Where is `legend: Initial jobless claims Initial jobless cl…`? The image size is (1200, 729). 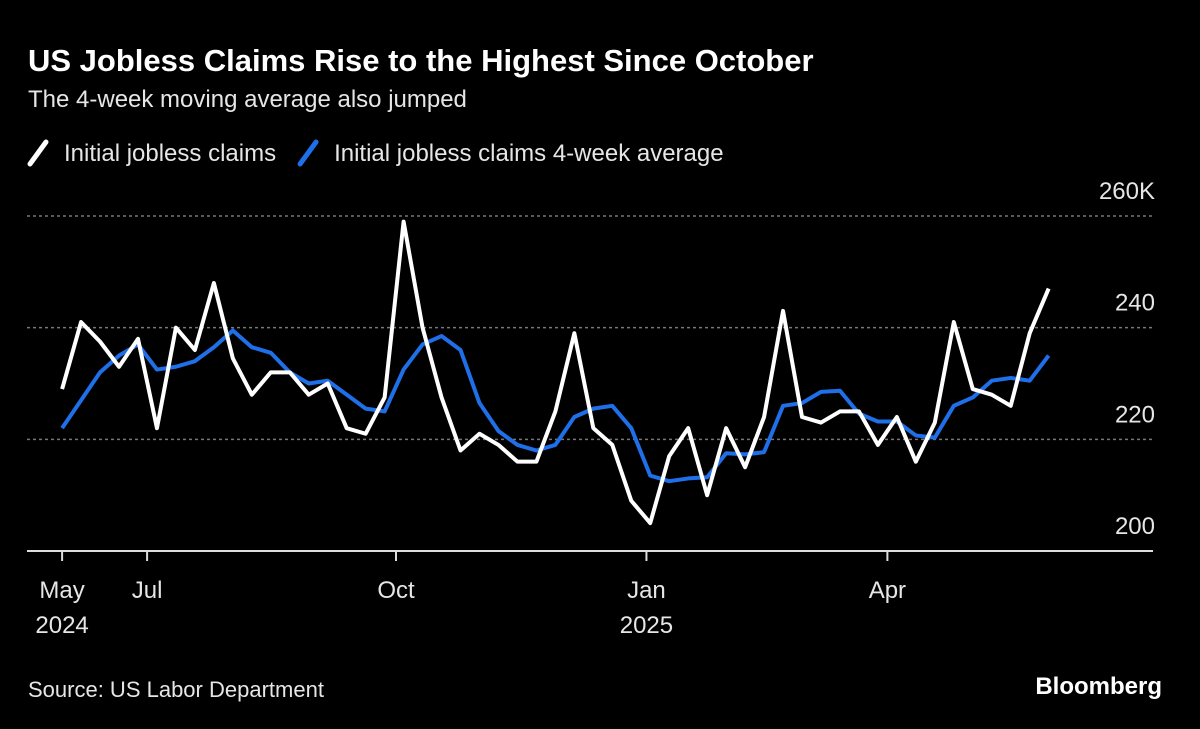
legend: Initial jobless claims Initial jobless cl… is located at coordinates (375, 153).